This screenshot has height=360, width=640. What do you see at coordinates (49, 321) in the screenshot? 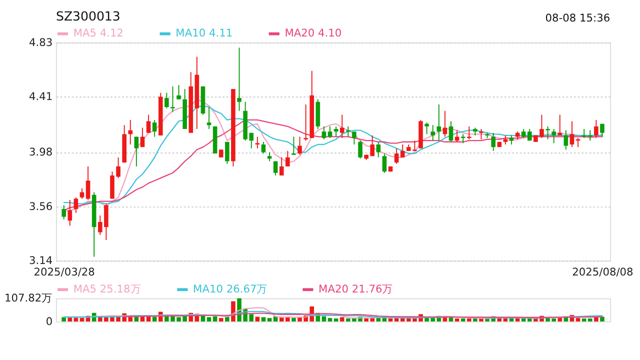
I see `y-tick-label: 0` at bounding box center [49, 321].